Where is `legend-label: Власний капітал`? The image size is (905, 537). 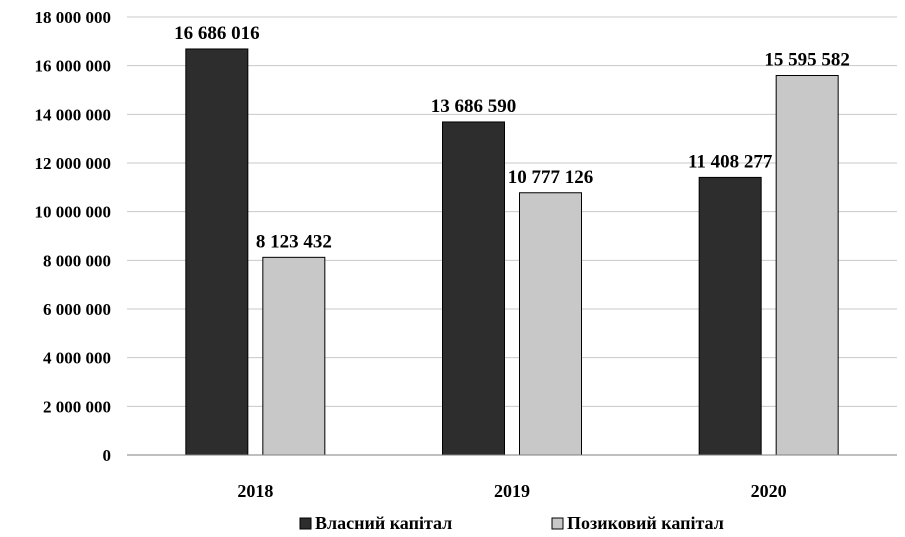
legend-label: Власний капітал is located at coordinates (383, 523).